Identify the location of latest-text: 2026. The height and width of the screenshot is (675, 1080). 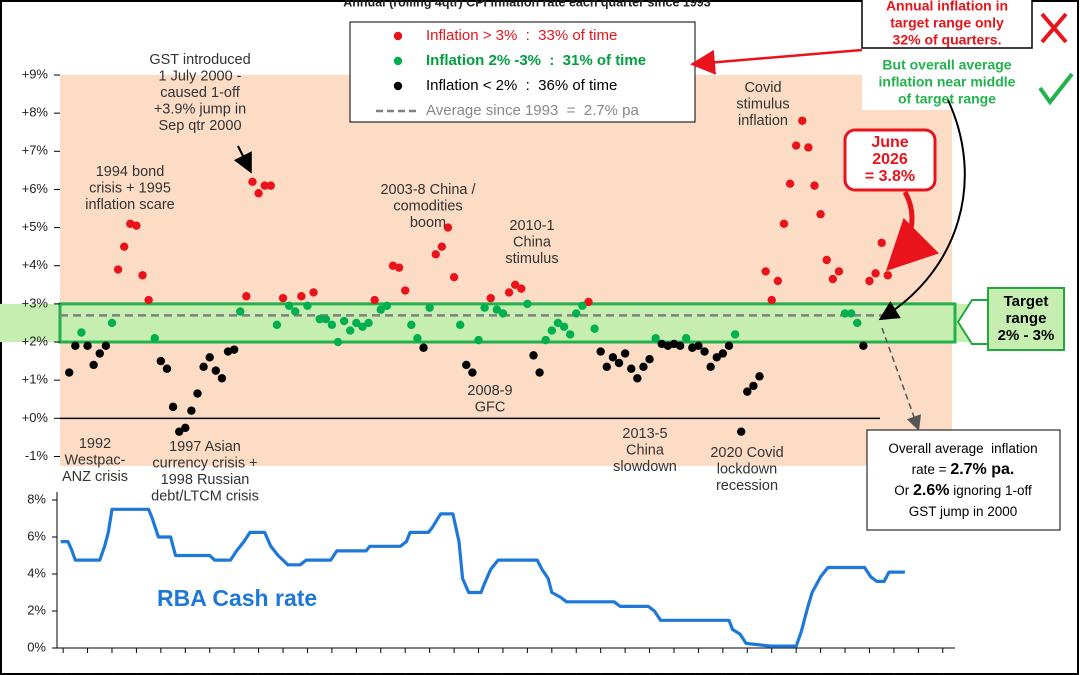
(890, 159).